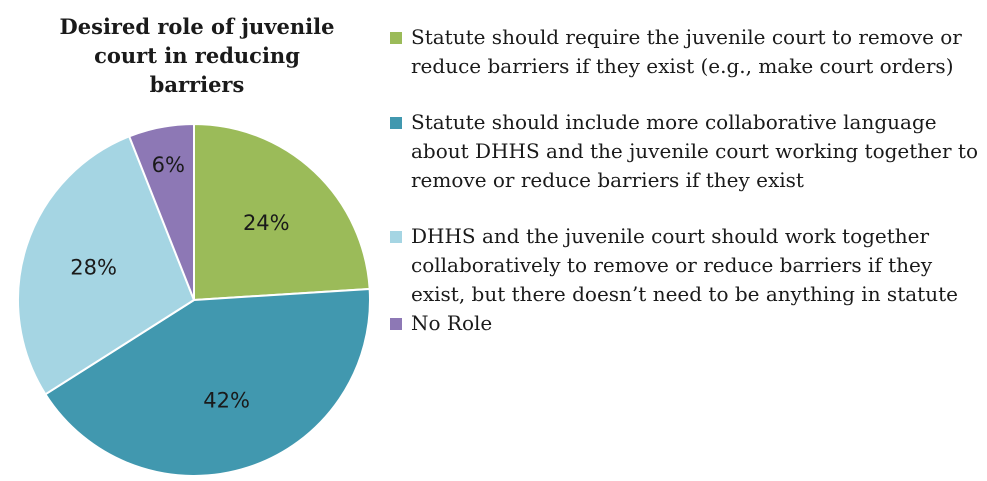 The width and height of the screenshot is (987, 481). I want to click on slice-data-label: 42%, so click(226, 400).